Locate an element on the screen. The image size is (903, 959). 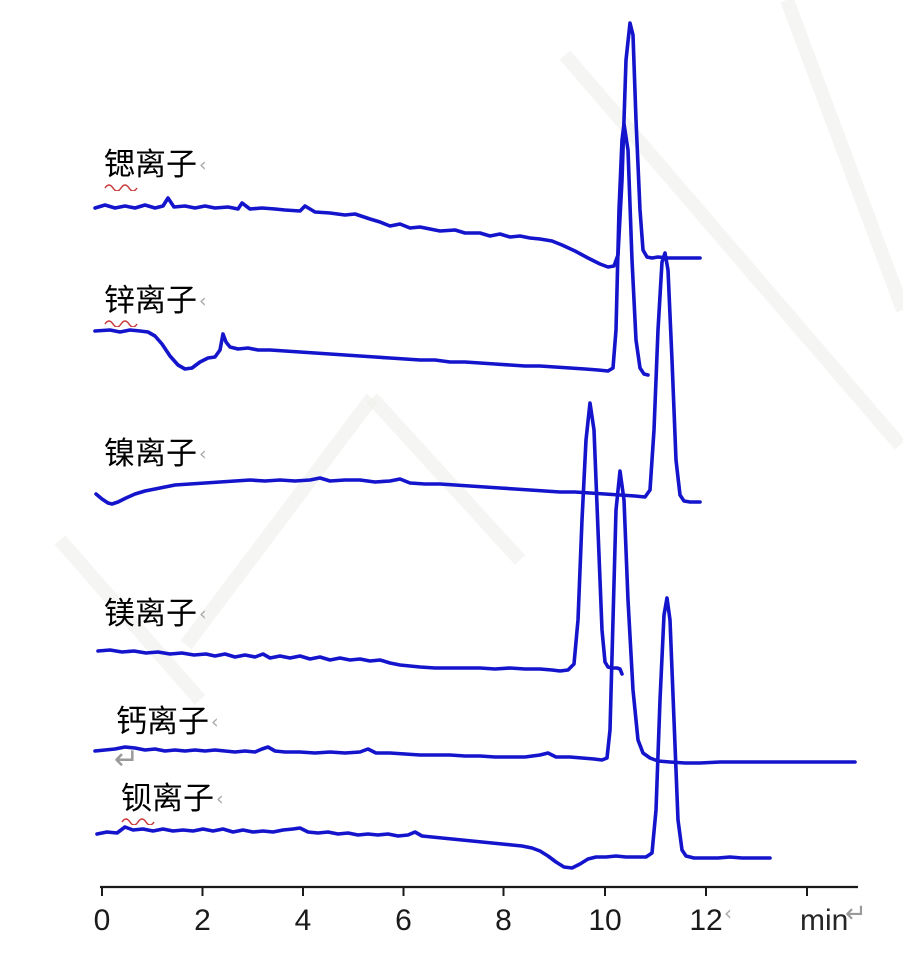
trace-label-magnesium: 镁离子 ‹ is located at coordinates (155, 613).